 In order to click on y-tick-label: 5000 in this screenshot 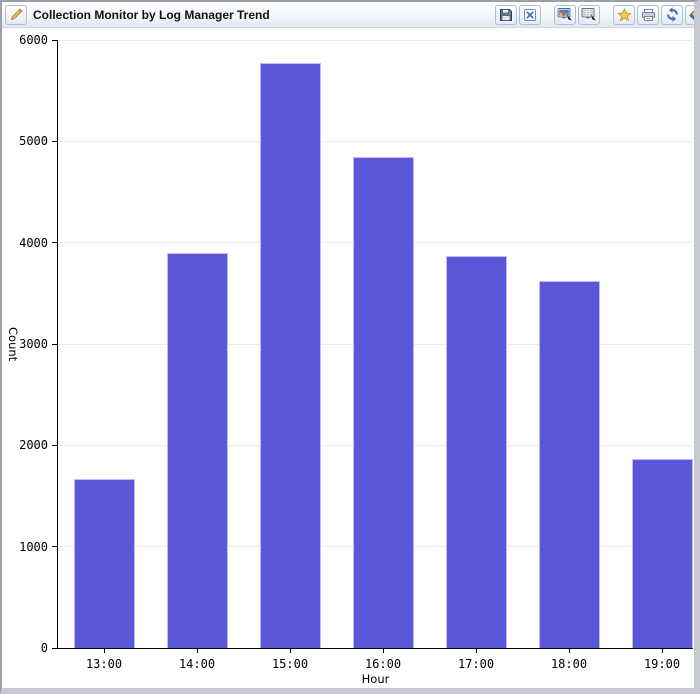, I will do `click(33, 141)`.